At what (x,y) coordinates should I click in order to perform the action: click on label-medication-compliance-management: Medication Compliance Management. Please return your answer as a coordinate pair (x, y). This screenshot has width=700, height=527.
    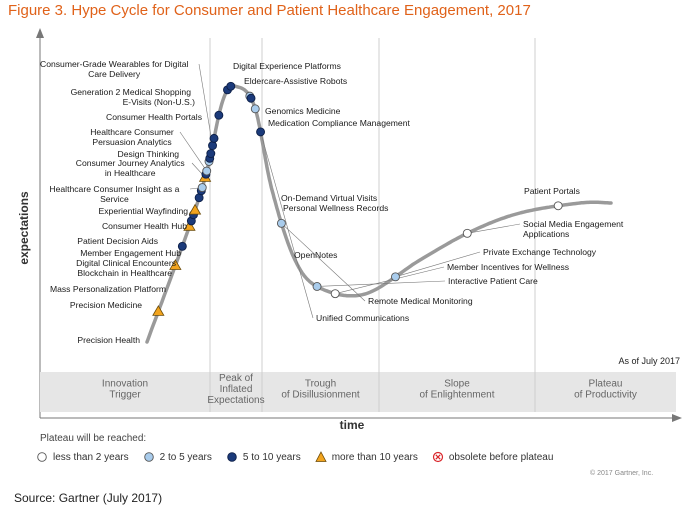
    Looking at the image, I should click on (339, 123).